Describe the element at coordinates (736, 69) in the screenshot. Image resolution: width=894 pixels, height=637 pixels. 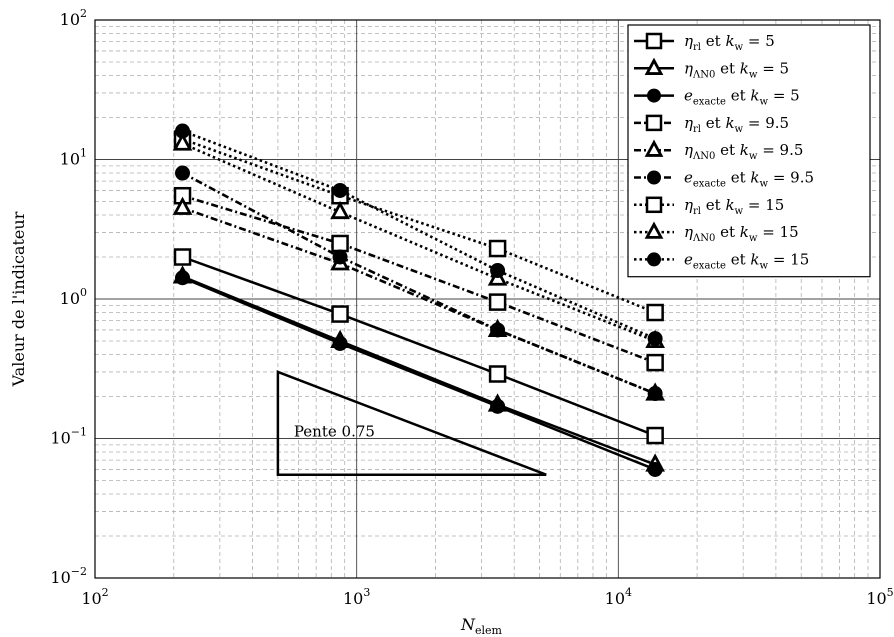
I see `legend-label: ηΛN0 et kw = 5` at that location.